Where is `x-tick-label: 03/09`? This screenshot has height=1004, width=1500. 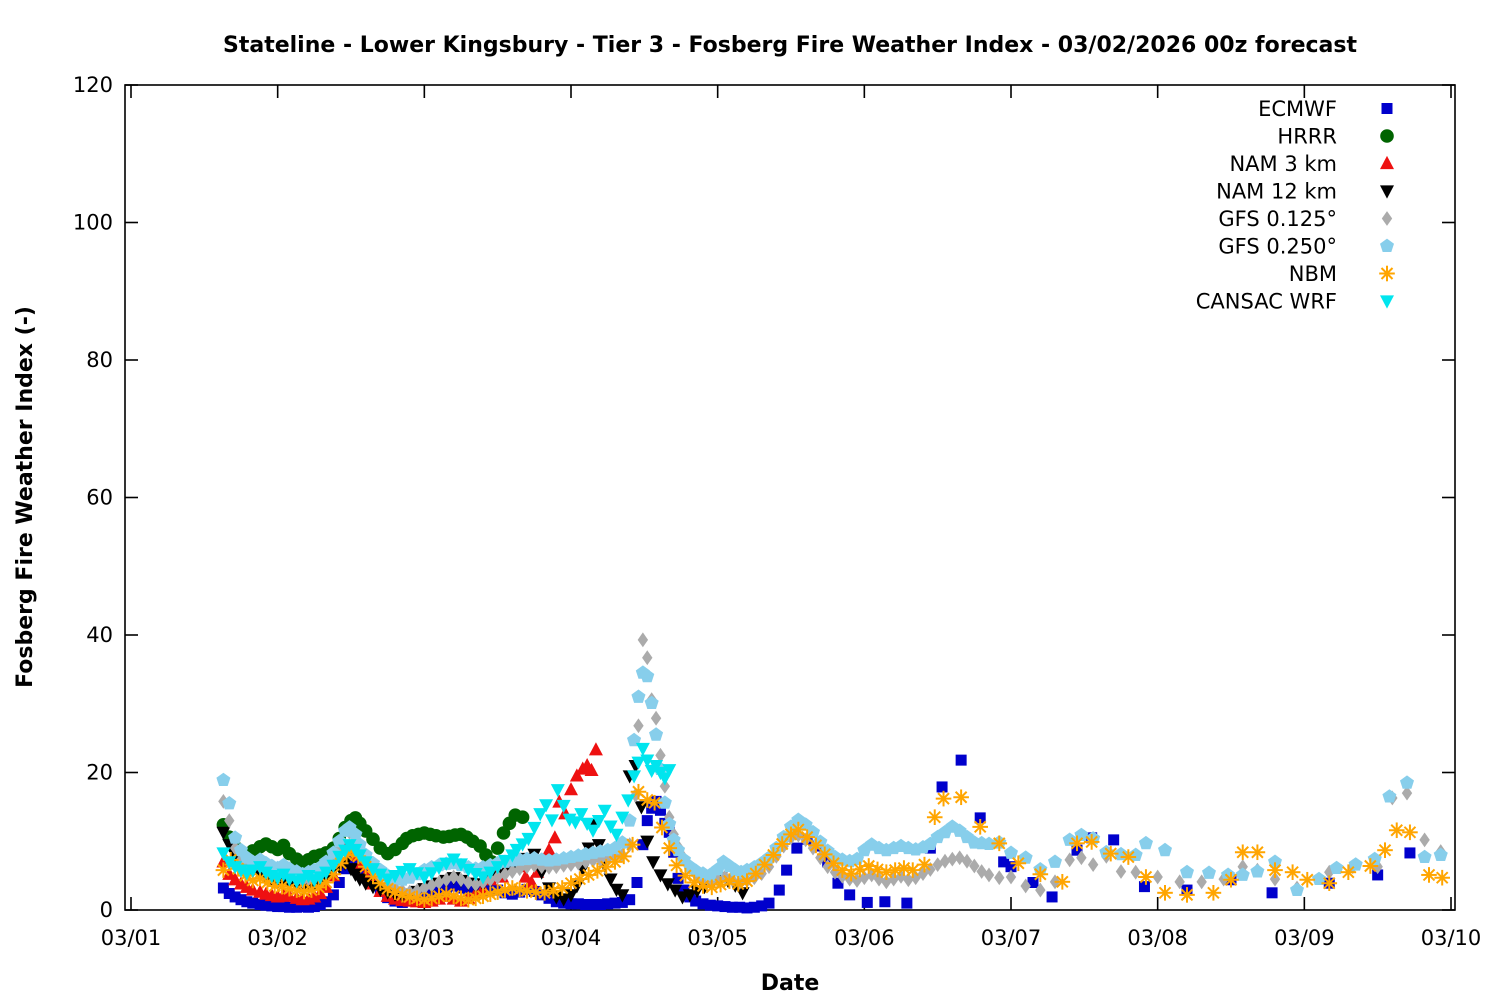 x-tick-label: 03/09 is located at coordinates (1304, 938).